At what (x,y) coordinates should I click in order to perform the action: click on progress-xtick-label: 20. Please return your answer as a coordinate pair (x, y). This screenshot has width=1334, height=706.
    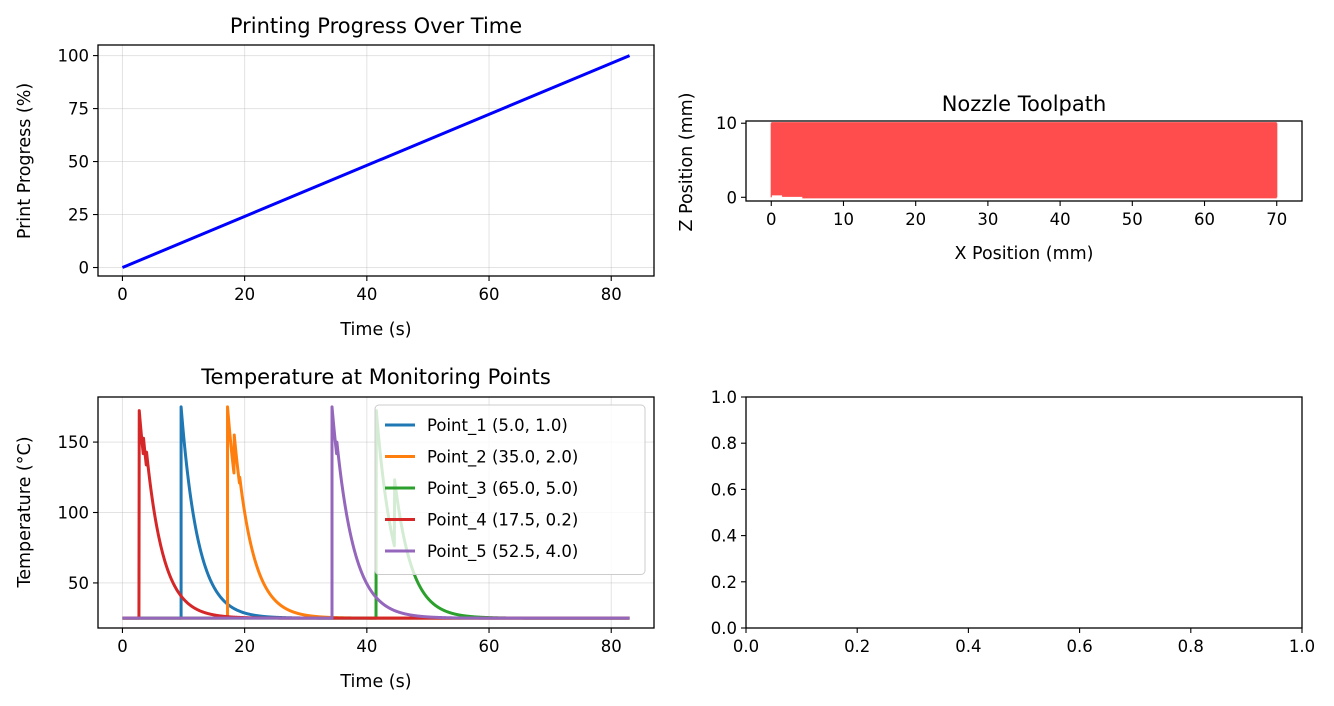
    Looking at the image, I should click on (244, 294).